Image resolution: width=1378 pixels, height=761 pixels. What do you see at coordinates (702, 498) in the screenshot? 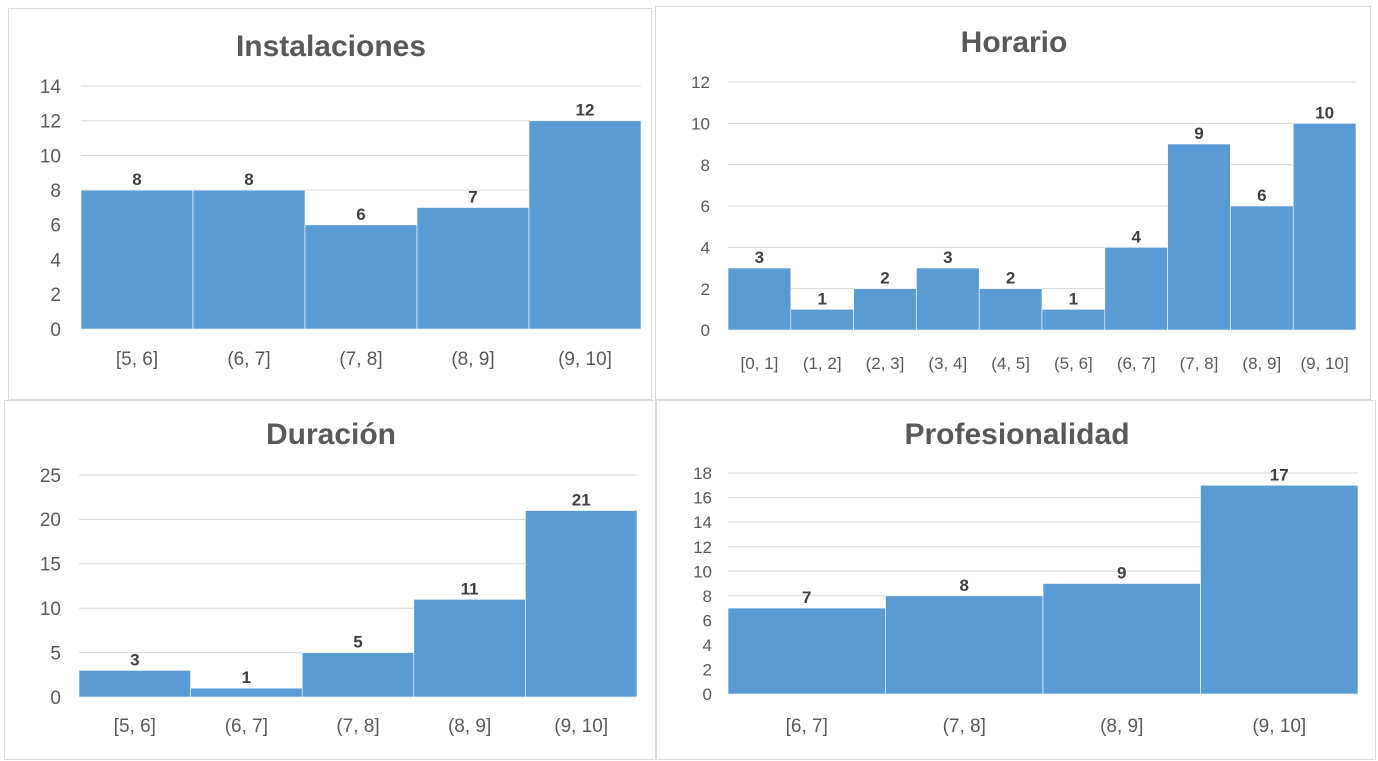
I see `y-tick-label: 16` at bounding box center [702, 498].